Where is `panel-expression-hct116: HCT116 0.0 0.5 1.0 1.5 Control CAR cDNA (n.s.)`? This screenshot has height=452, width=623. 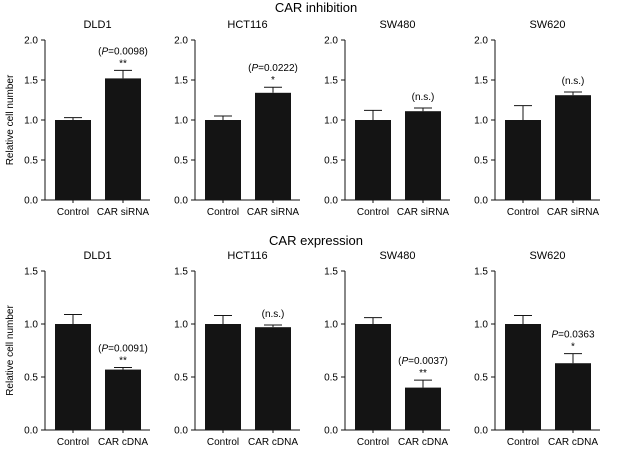
panel-expression-hct116: HCT116 0.0 0.5 1.0 1.5 Control CAR cDNA (n.s.) is located at coordinates (237, 349).